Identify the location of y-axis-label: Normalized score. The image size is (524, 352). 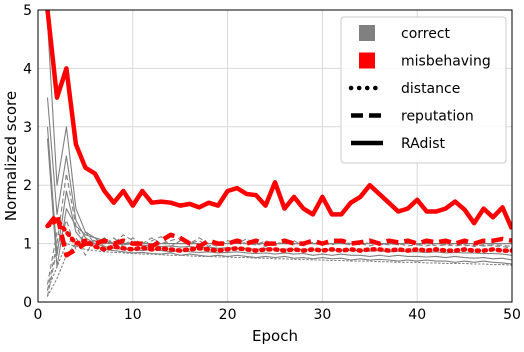
(11, 156).